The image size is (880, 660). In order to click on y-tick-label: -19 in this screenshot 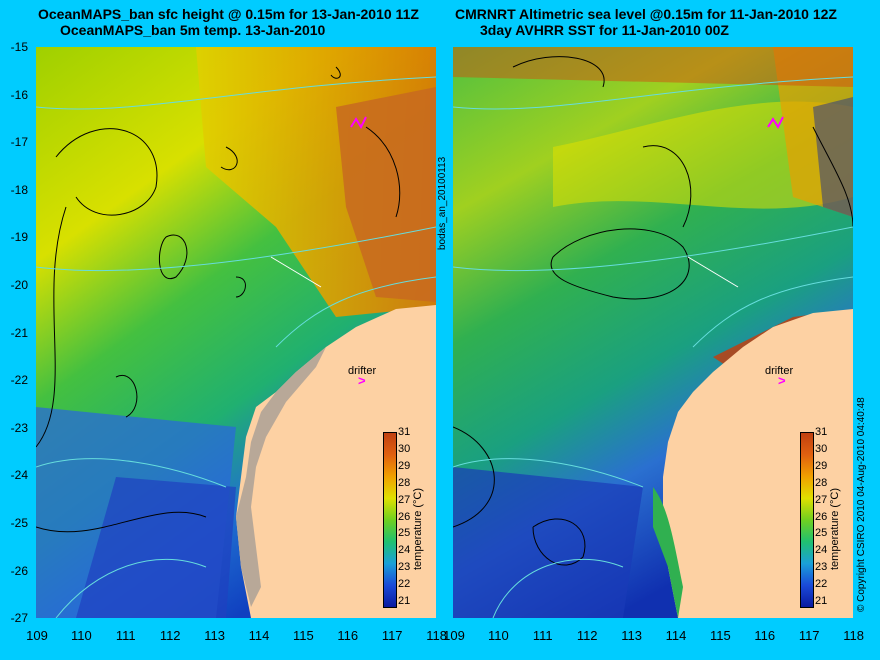, I will do `click(19, 237)`.